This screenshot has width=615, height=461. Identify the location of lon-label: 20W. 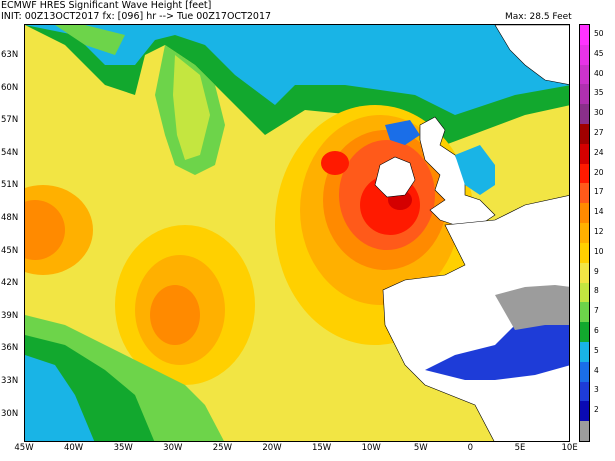
(272, 448).